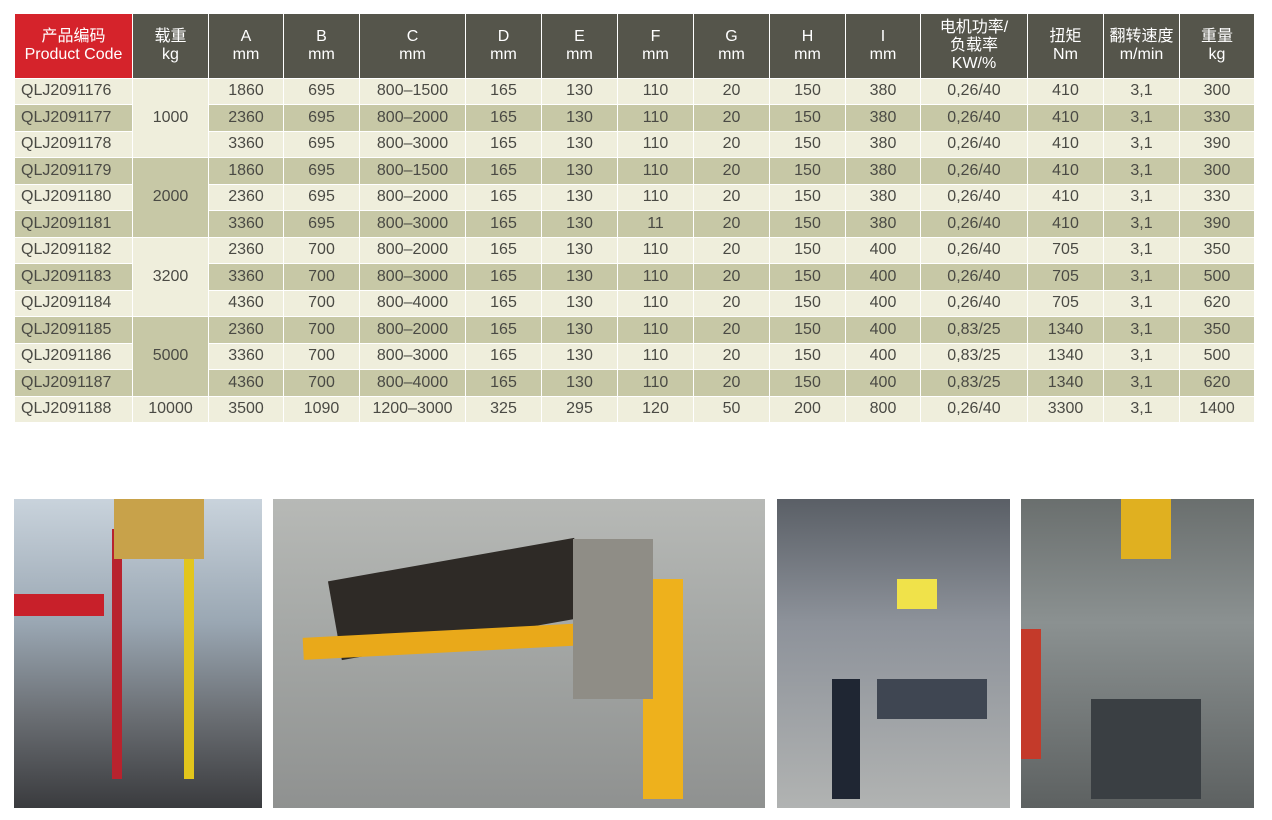  Describe the element at coordinates (246, 383) in the screenshot. I see `cell-a: 4360` at that location.